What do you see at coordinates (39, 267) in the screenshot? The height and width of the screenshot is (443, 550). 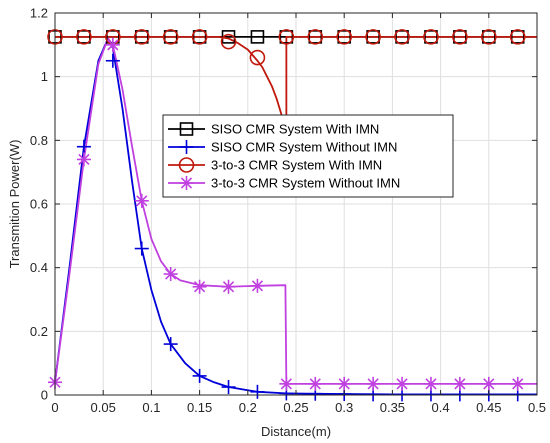 I see `y-tick-label: 0.4` at bounding box center [39, 267].